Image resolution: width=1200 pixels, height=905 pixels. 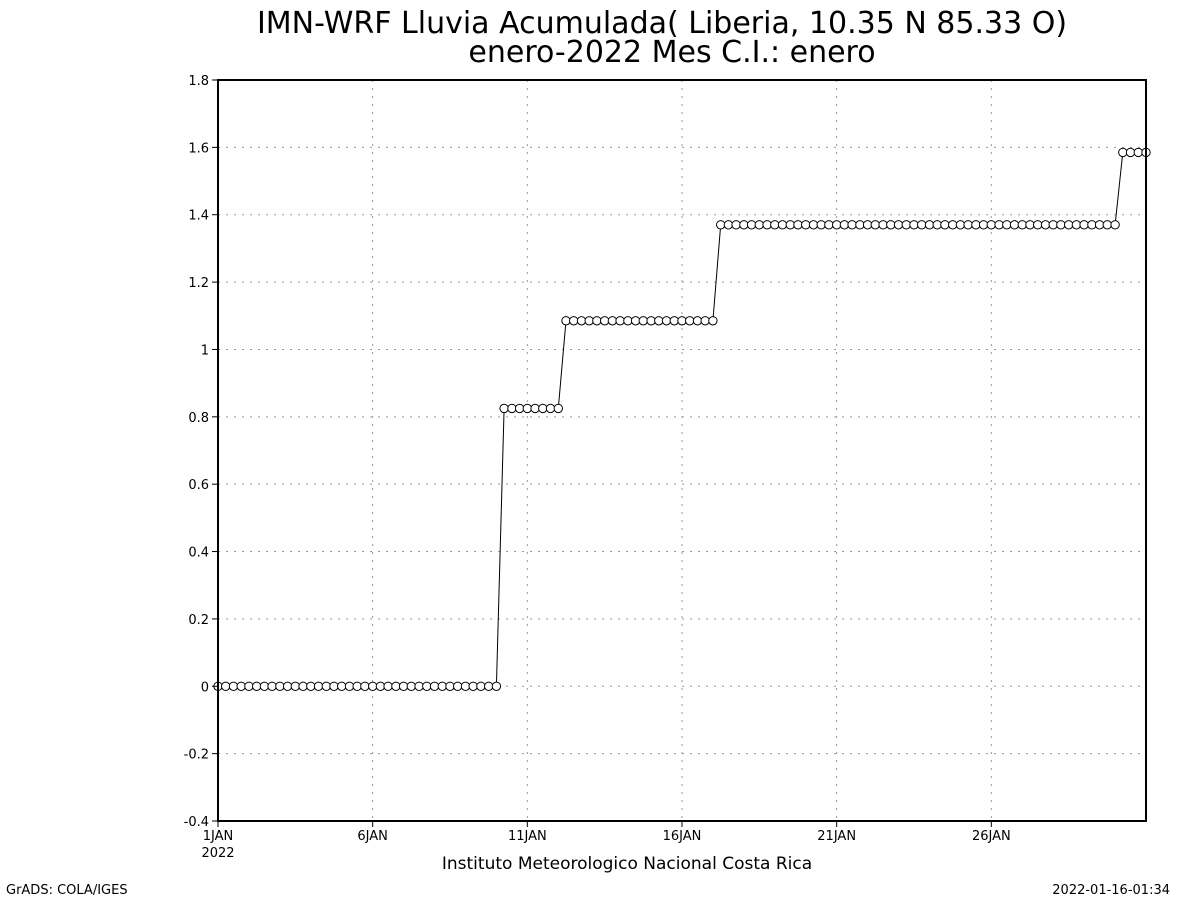 I want to click on x-tick-label: 6JAN, so click(x=372, y=836).